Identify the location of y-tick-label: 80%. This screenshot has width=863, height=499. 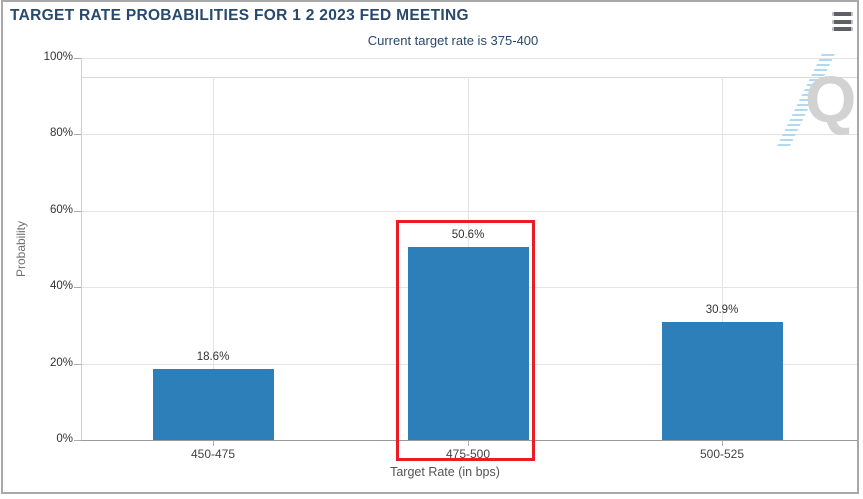
(61, 133).